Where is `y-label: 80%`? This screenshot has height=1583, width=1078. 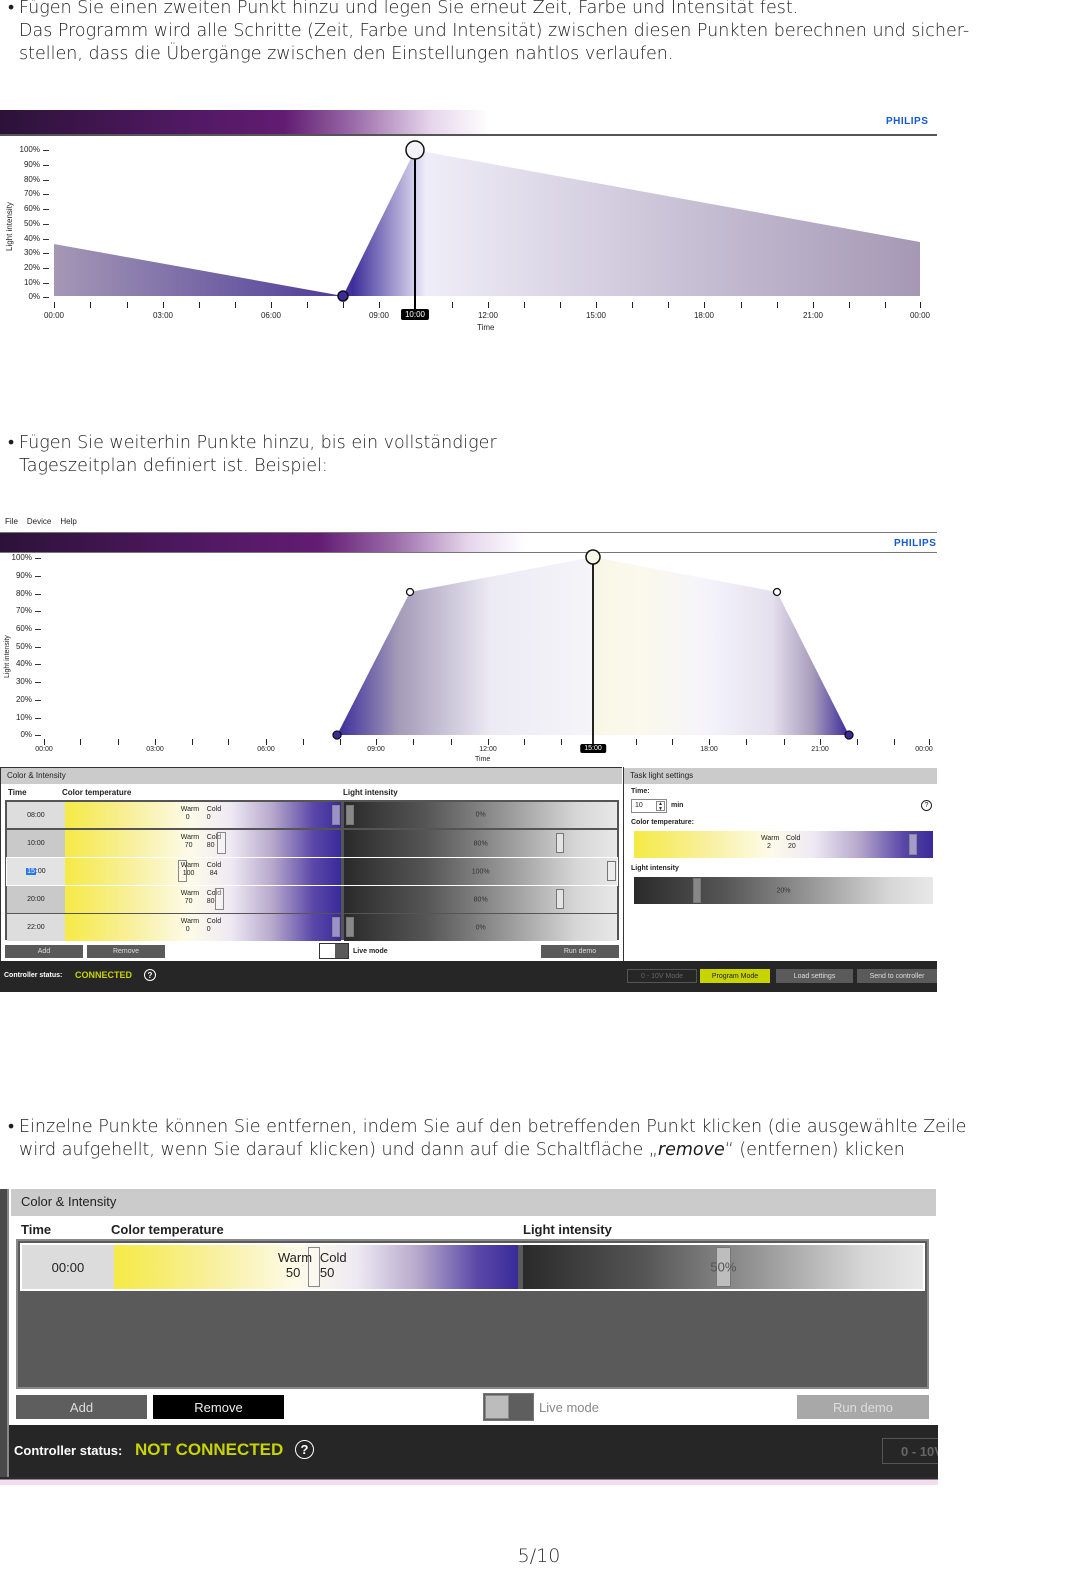 y-label: 80% is located at coordinates (23, 593).